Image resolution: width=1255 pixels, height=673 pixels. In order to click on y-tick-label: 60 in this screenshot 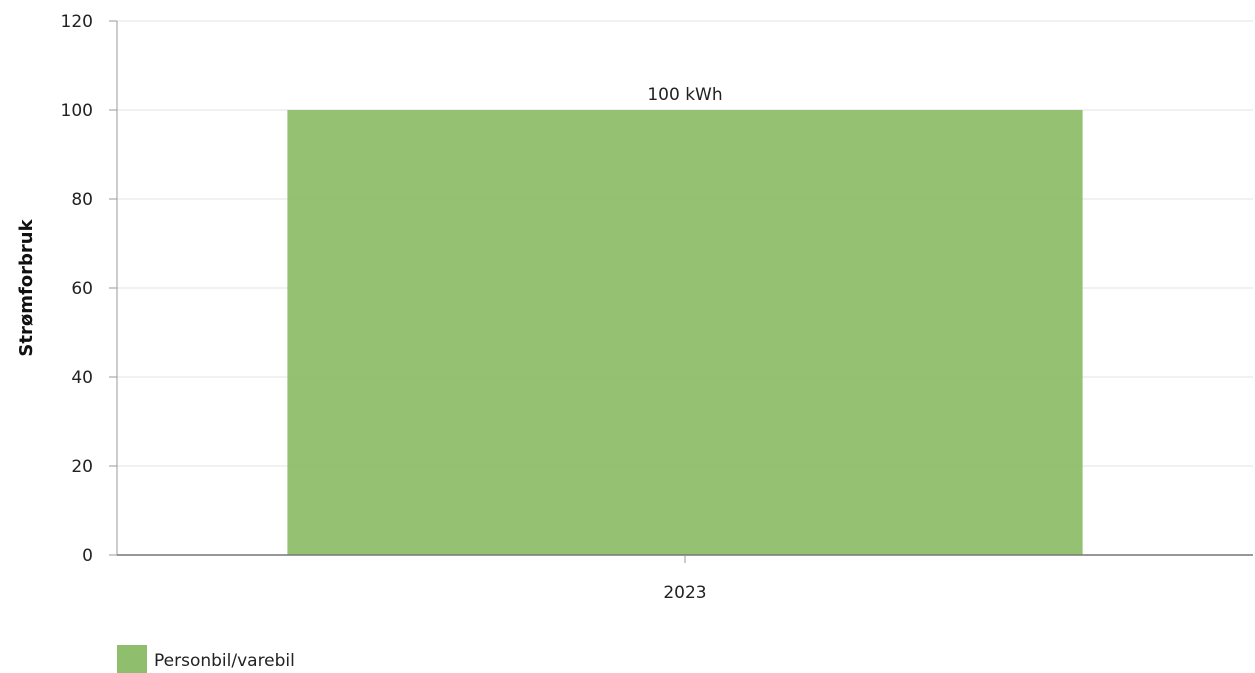, I will do `click(82, 289)`.